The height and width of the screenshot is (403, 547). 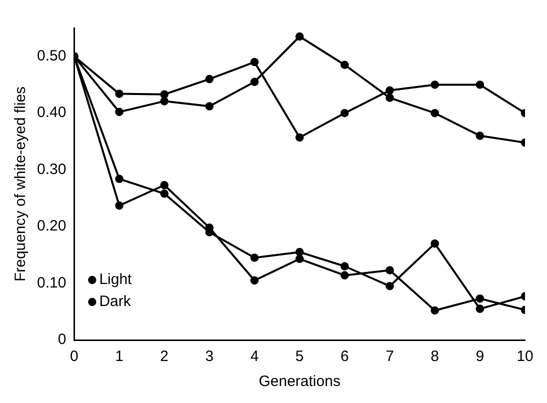 What do you see at coordinates (344, 357) in the screenshot?
I see `x-tick-label: 6` at bounding box center [344, 357].